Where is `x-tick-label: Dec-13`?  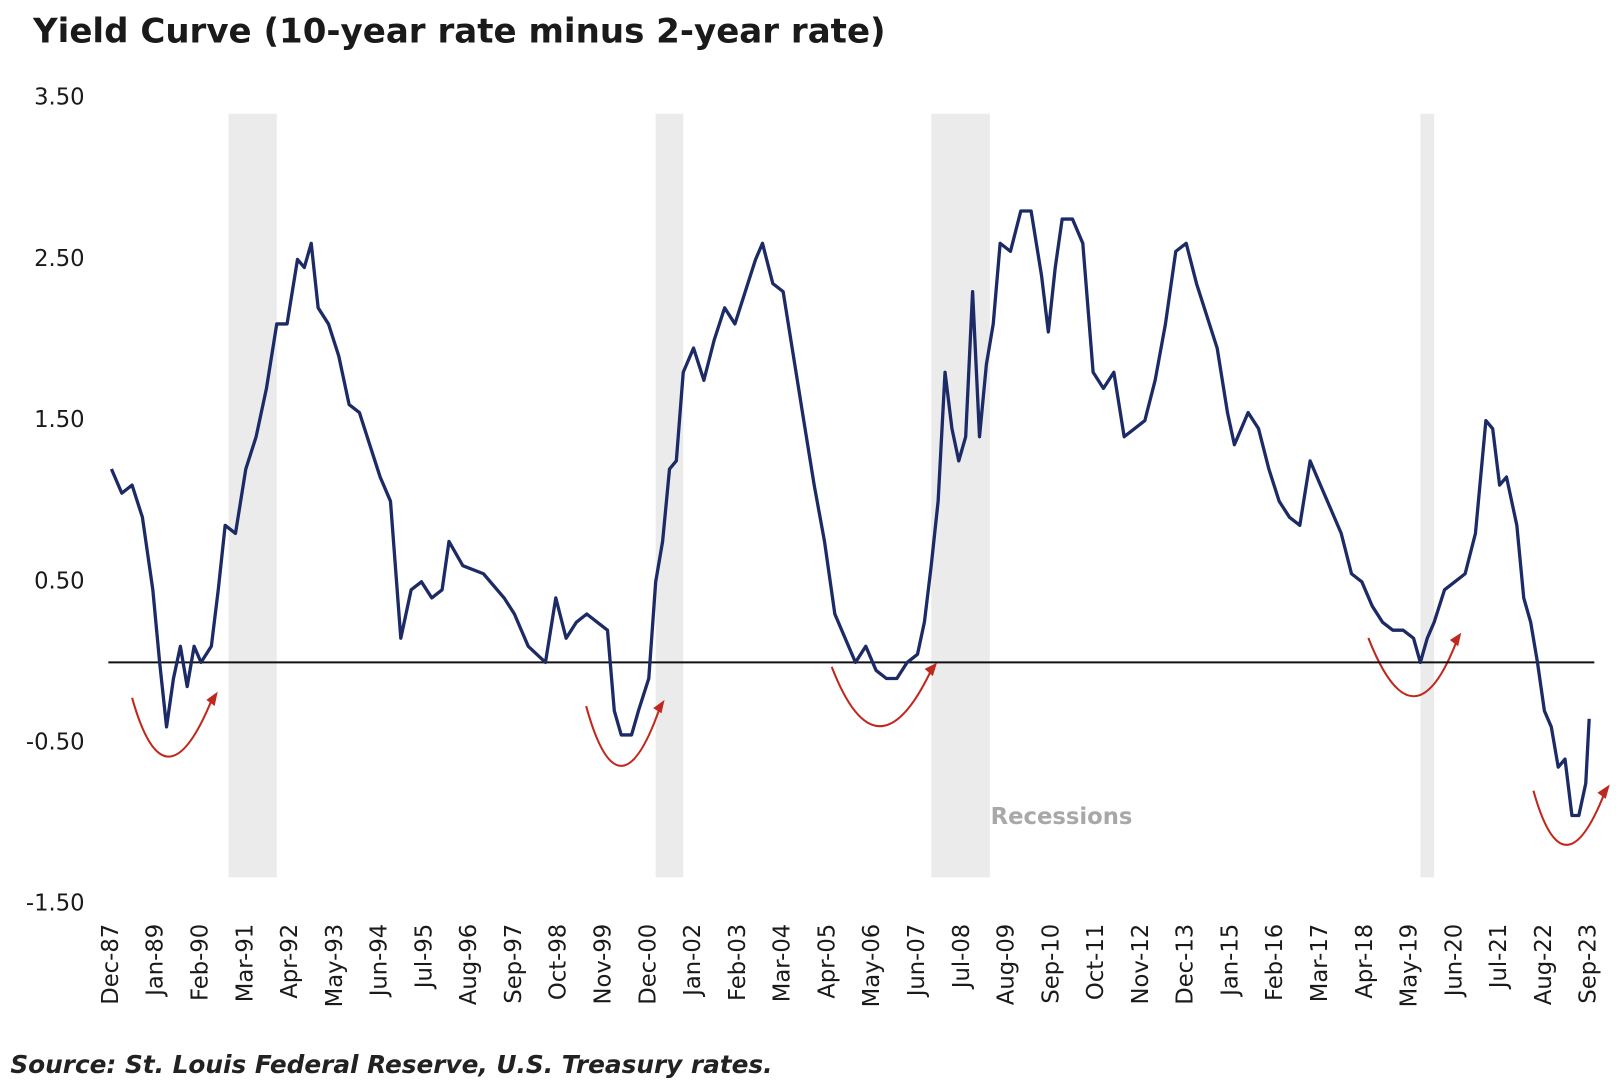 x-tick-label: Dec-13 is located at coordinates (1186, 964).